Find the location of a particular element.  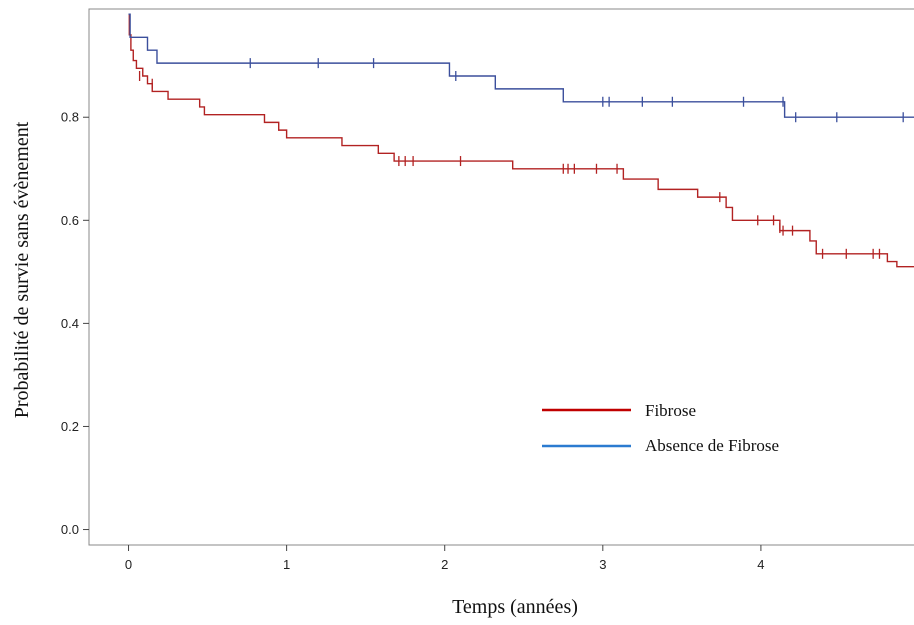

legend-label-fibrose: Fibrose is located at coordinates (670, 410).